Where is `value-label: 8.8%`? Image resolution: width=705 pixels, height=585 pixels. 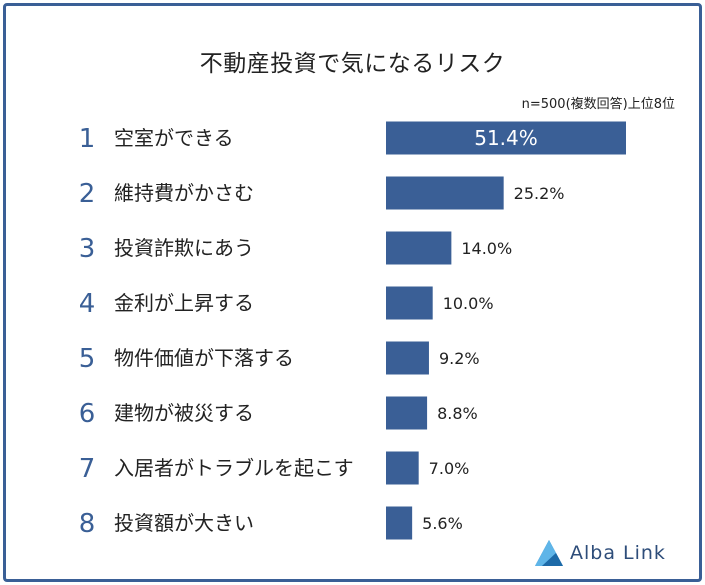
value-label: 8.8% is located at coordinates (457, 413).